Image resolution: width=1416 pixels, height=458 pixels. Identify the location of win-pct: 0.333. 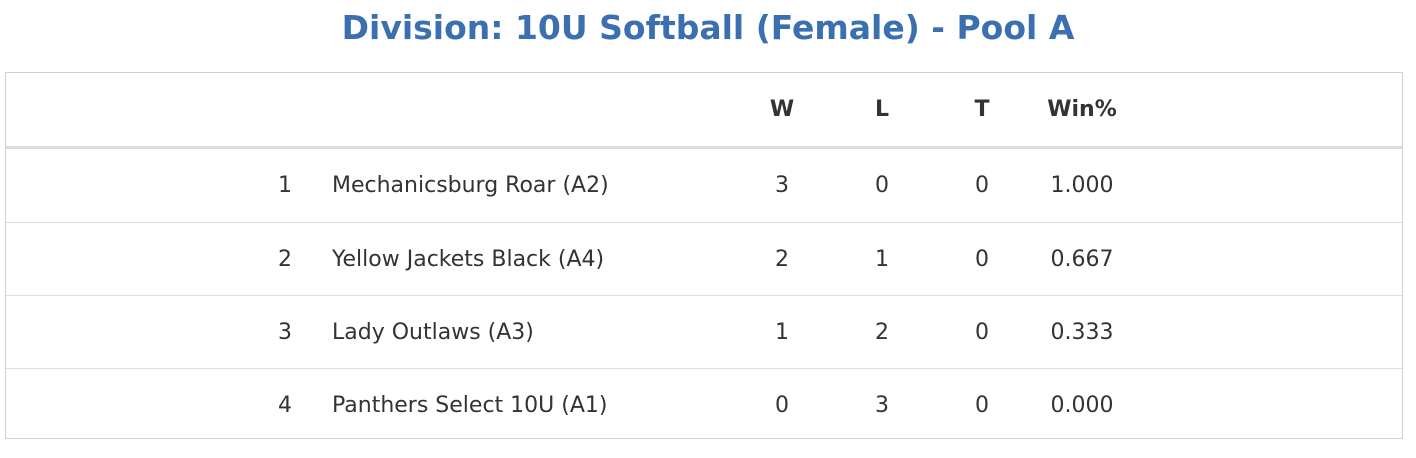
(1082, 332).